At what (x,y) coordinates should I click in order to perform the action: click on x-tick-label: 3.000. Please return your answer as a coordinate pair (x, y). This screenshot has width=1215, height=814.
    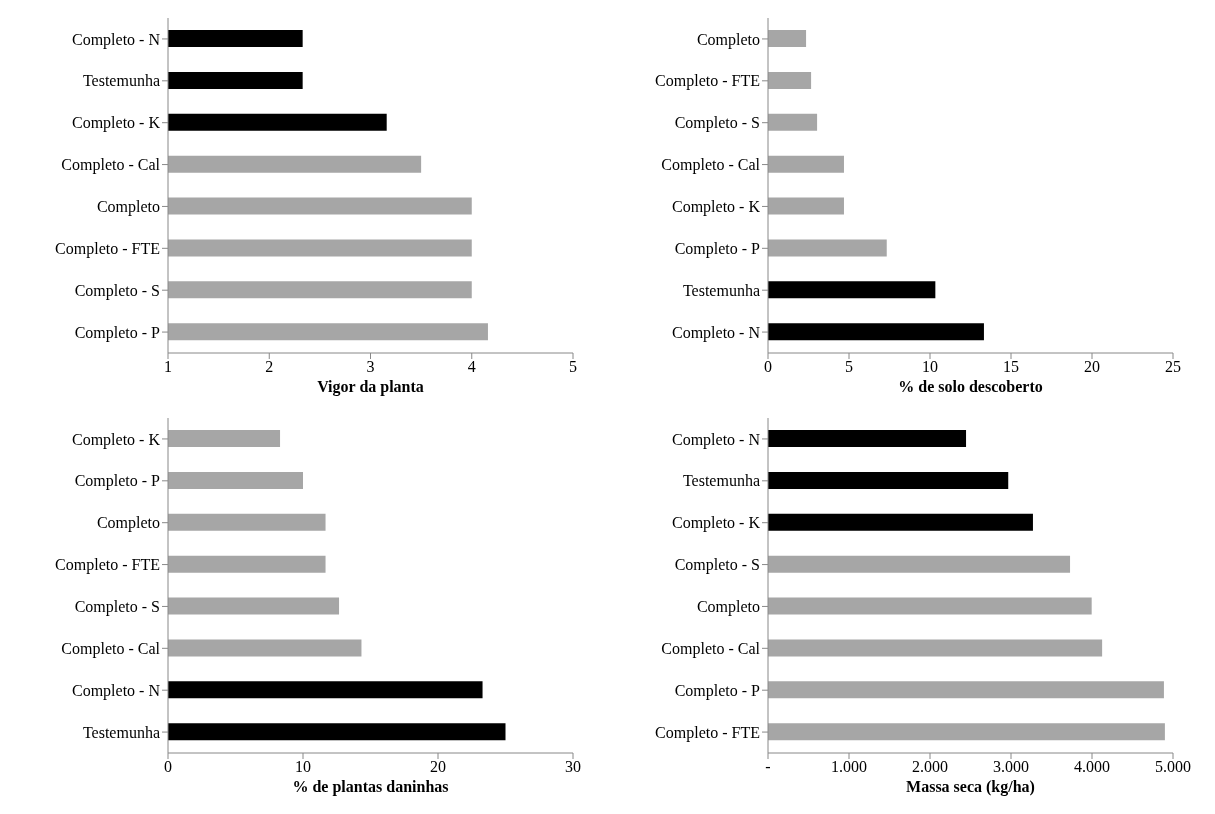
    Looking at the image, I should click on (1011, 767).